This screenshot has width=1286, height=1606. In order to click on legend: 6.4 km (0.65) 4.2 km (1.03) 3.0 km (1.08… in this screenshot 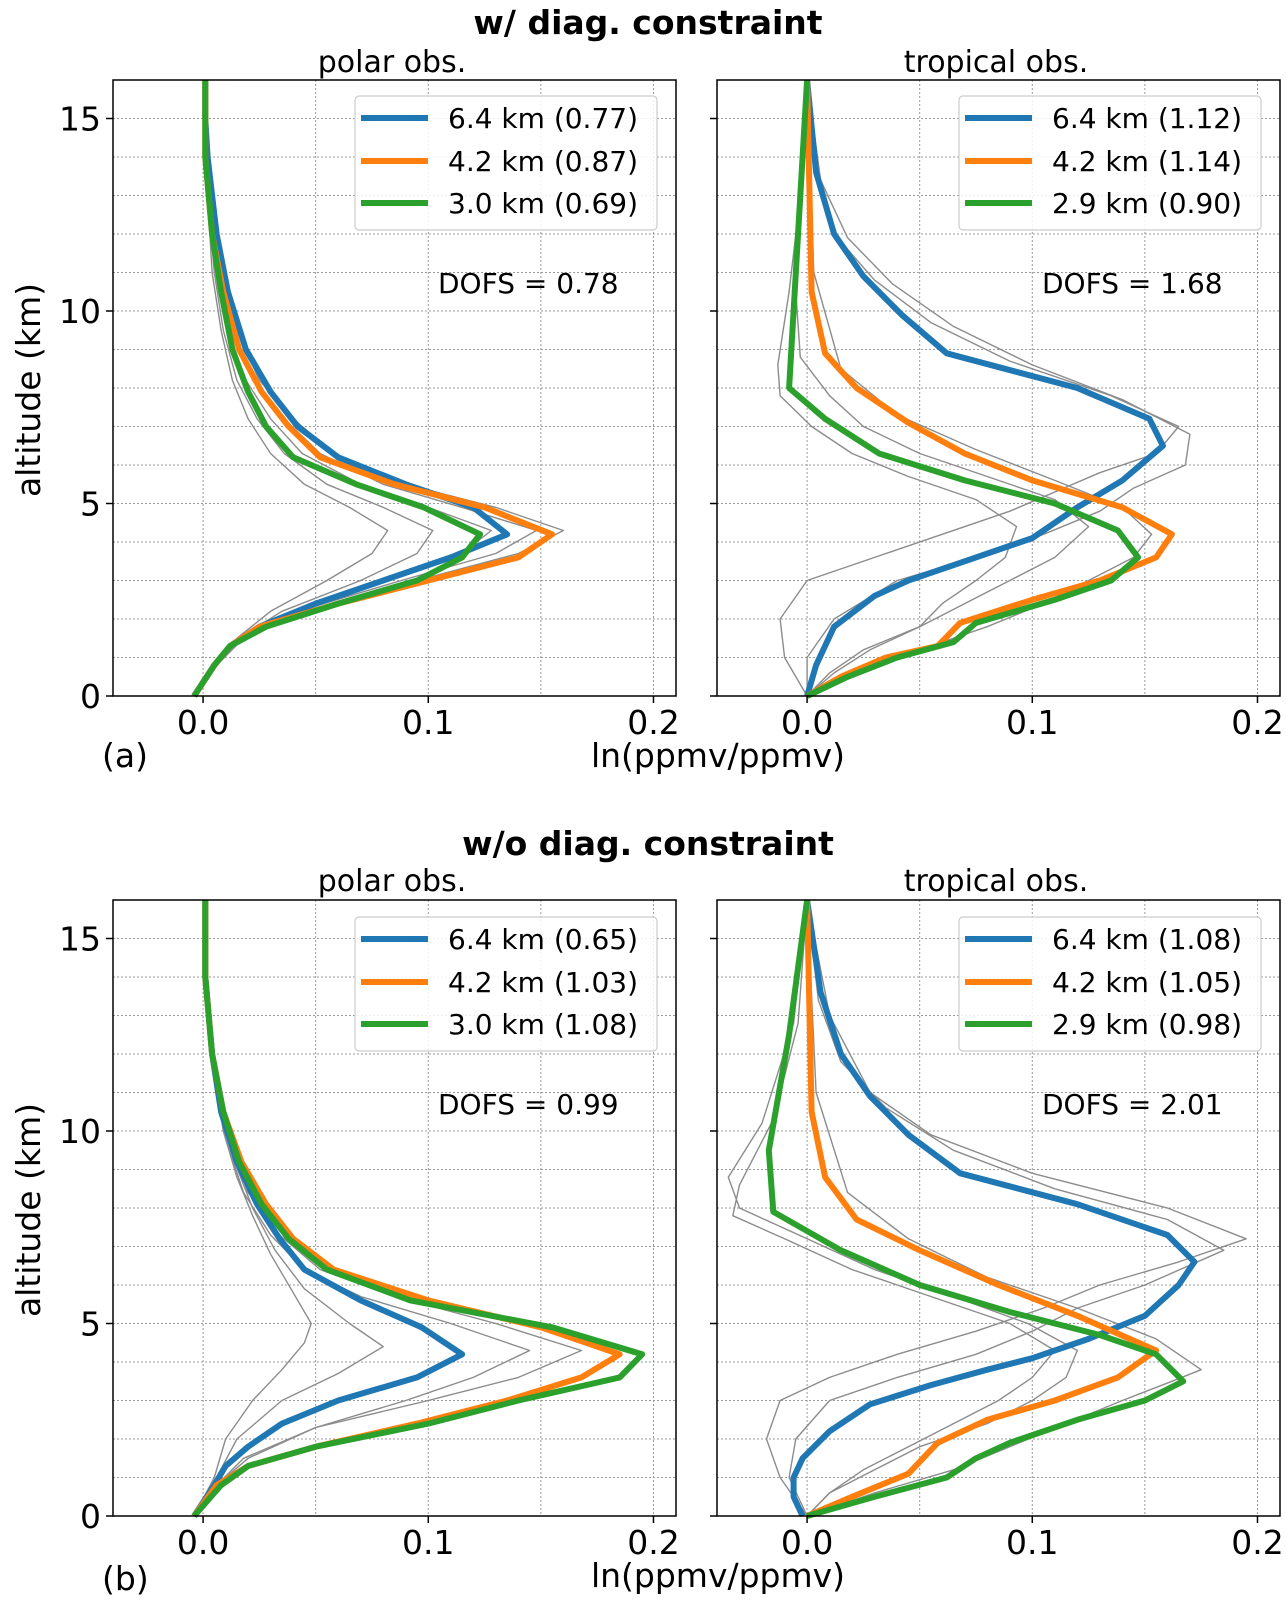, I will do `click(506, 984)`.